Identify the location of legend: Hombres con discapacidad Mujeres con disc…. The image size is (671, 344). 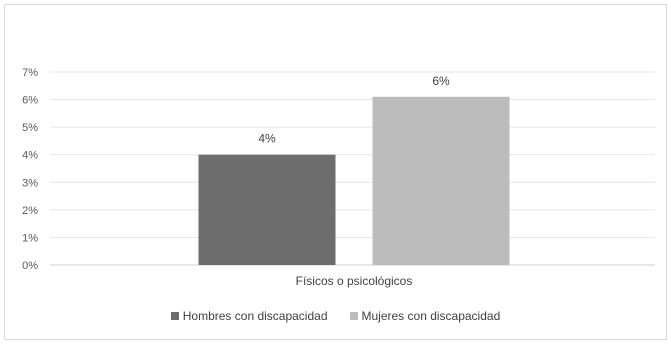
(335, 316).